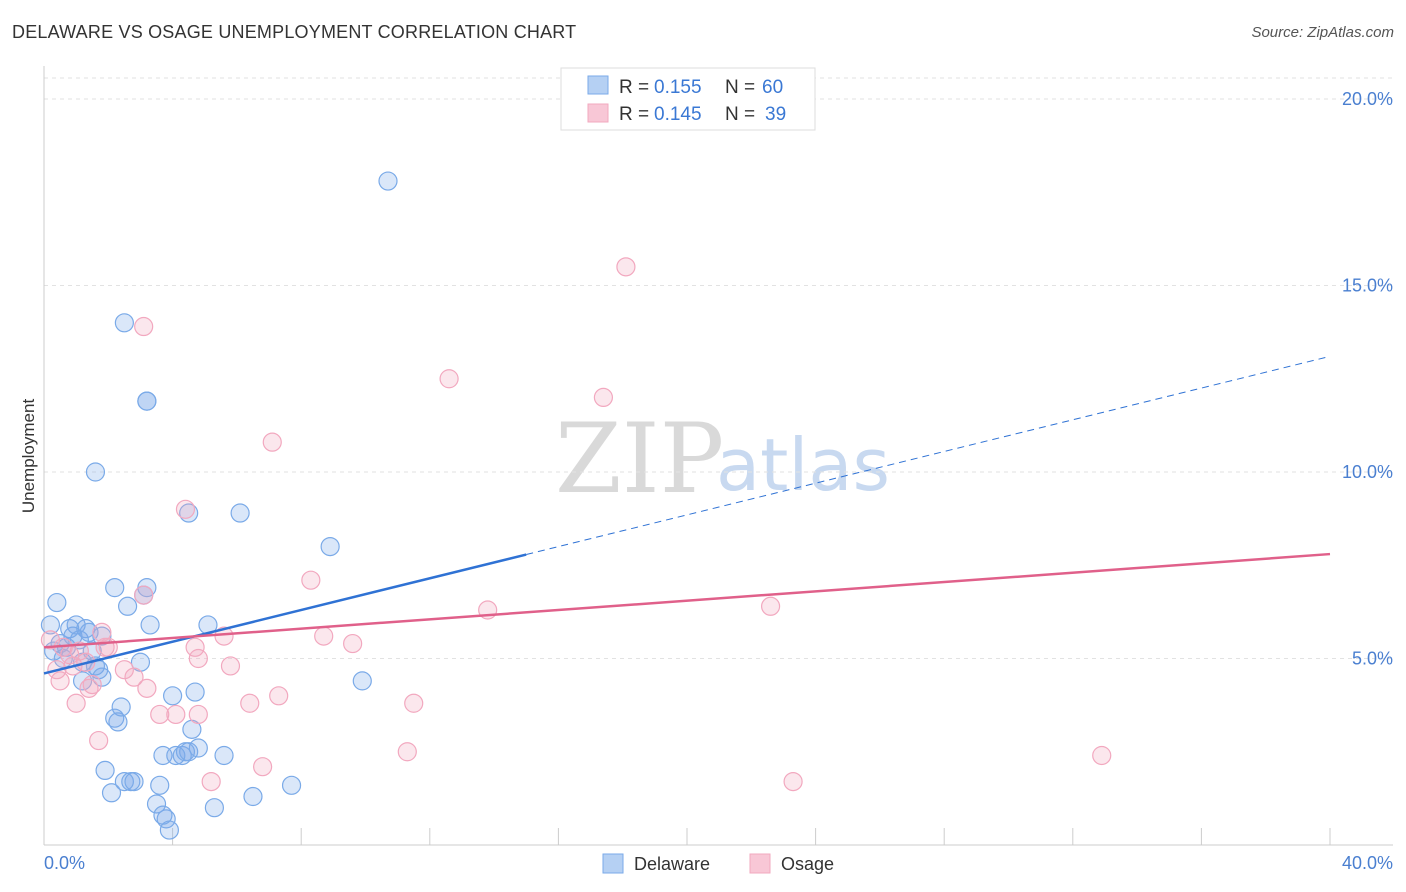  I want to click on x-tick-label-max: 40.0%, so click(1367, 863).